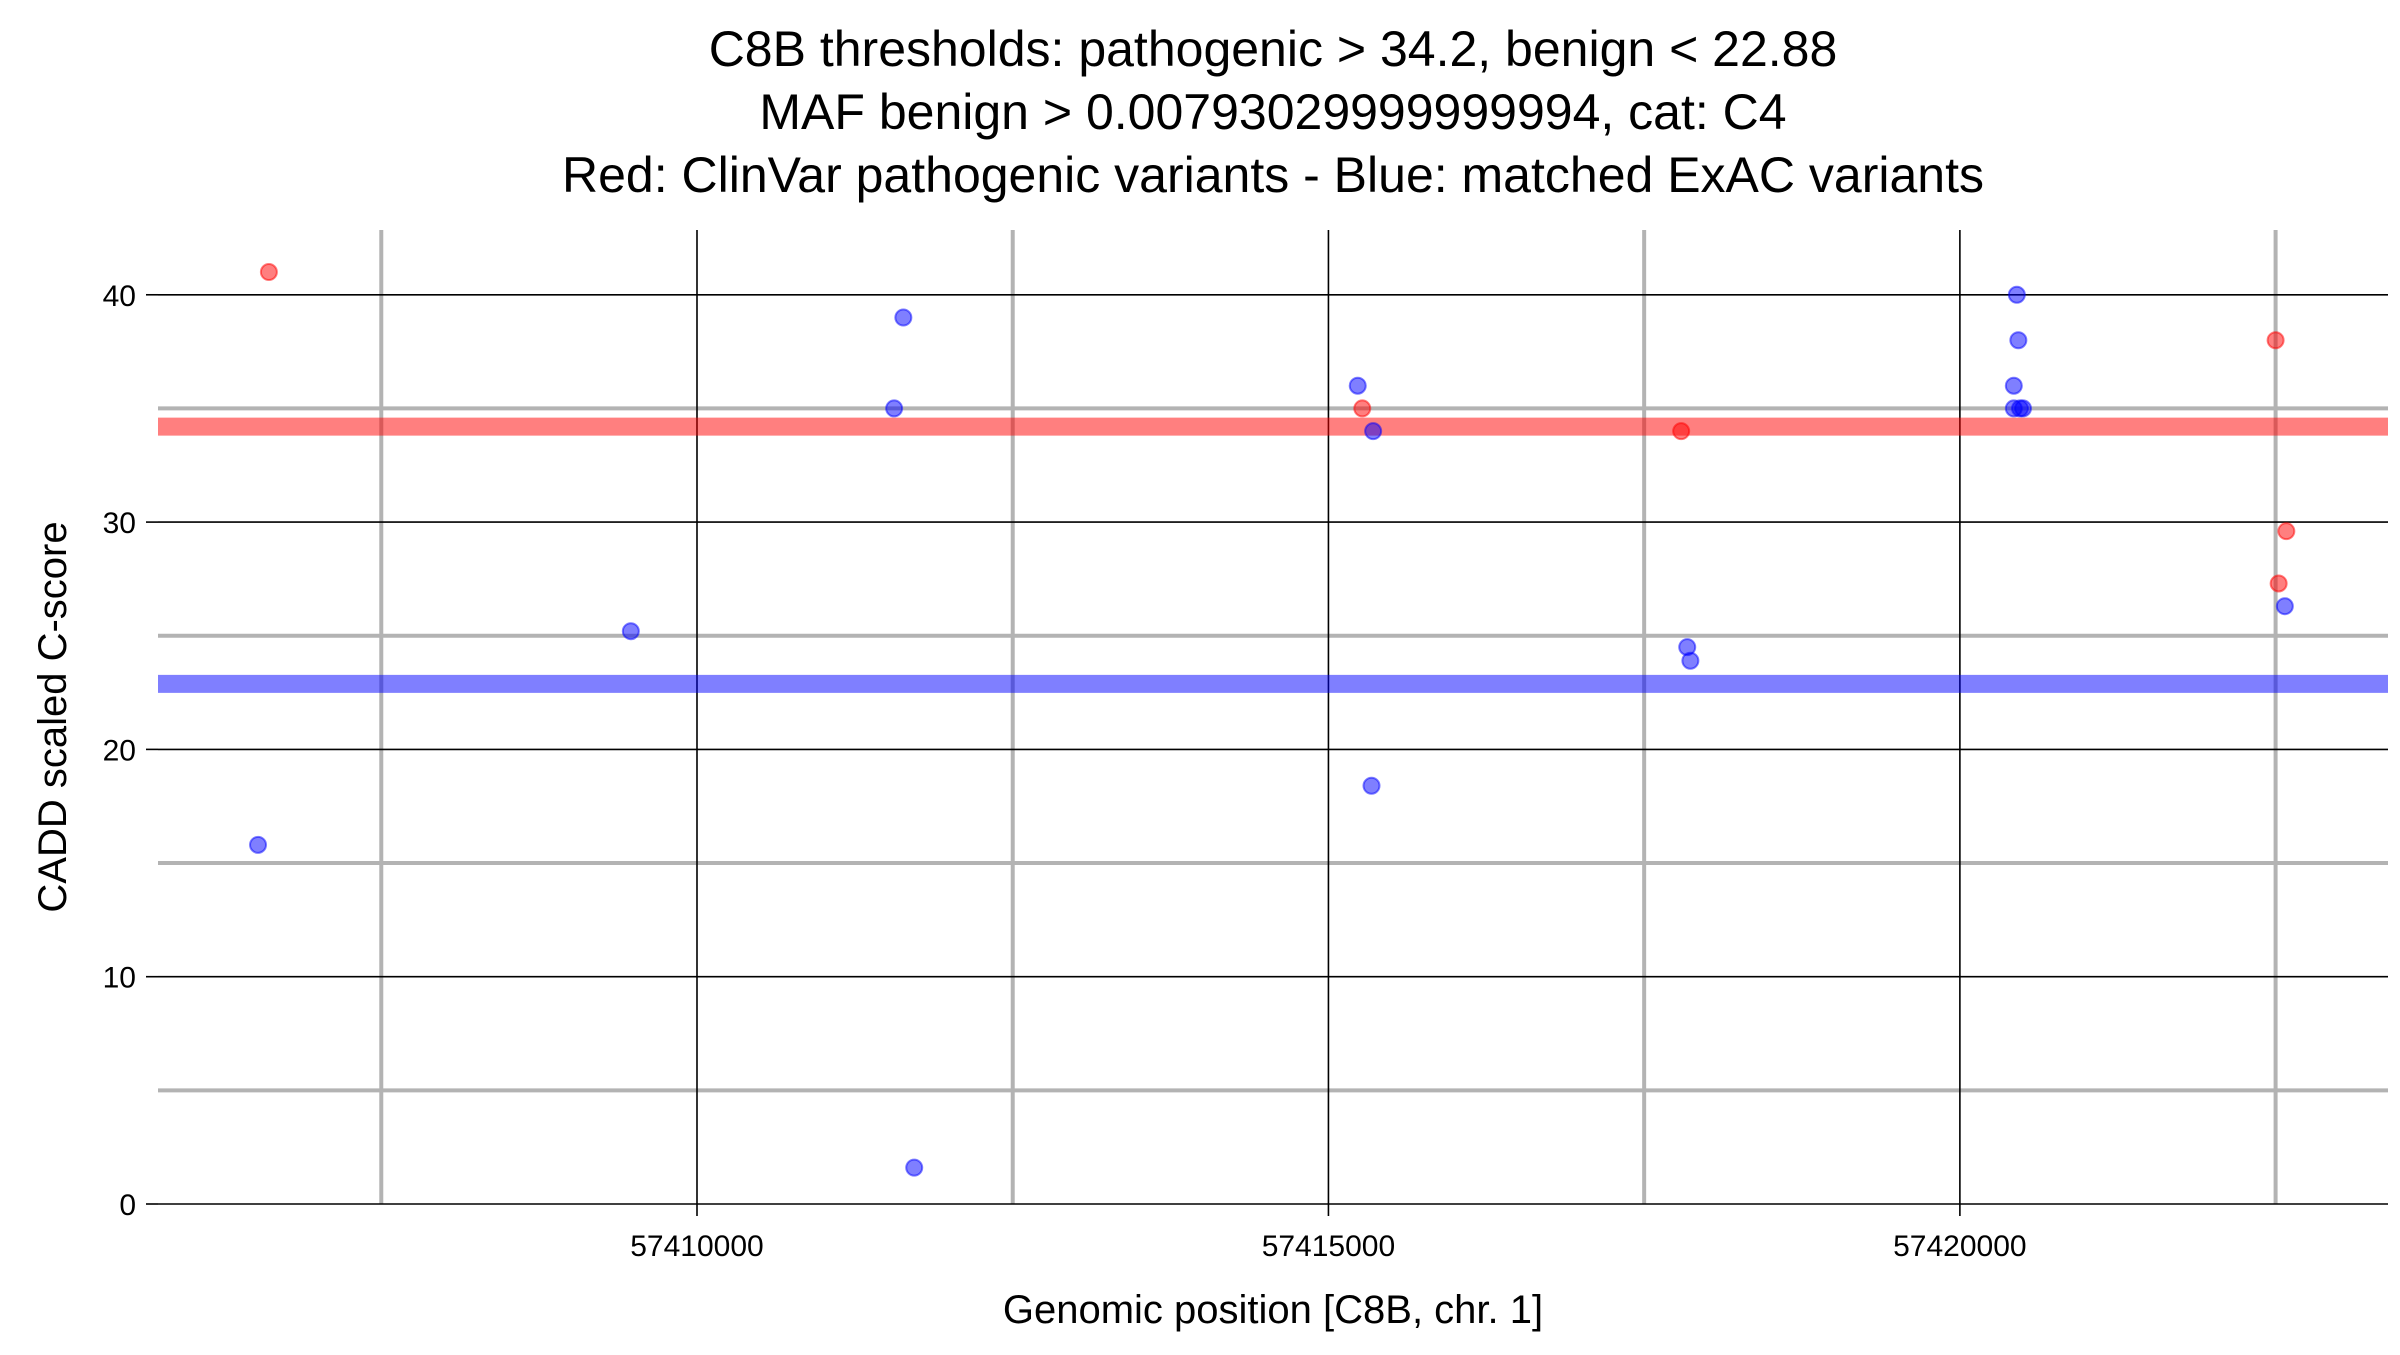  I want to click on y-tick-label: 20, so click(119, 750).